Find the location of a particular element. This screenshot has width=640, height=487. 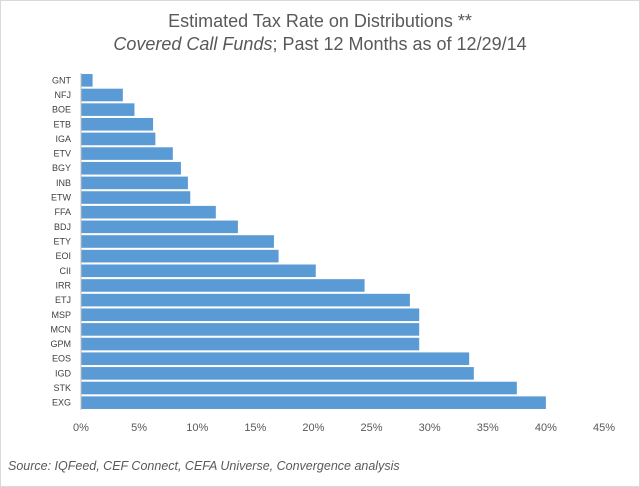

category-label-stk: STK is located at coordinates (62, 388).